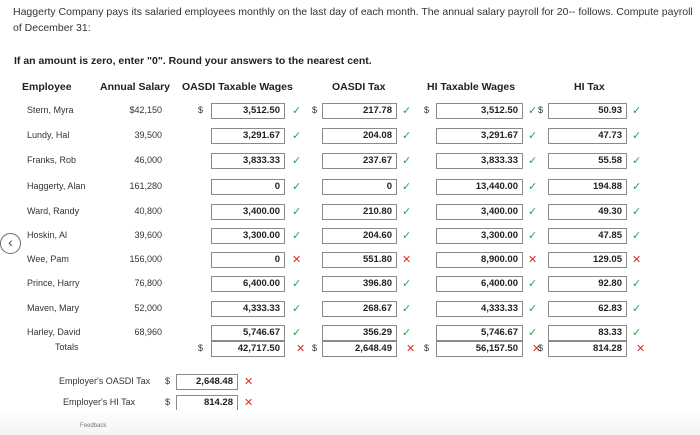 The image size is (700, 435). I want to click on hi-tax-input: 83.33, so click(587, 333).